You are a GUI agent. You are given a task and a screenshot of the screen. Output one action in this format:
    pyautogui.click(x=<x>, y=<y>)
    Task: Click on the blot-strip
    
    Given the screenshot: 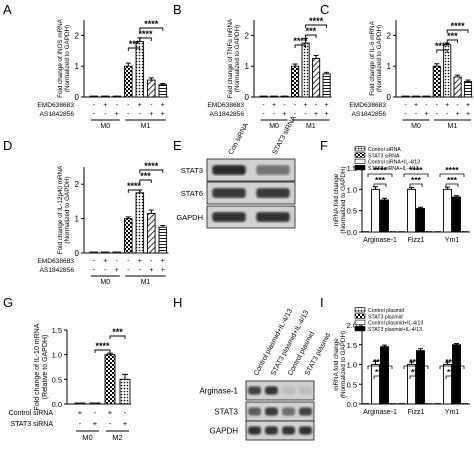 What is the action you would take?
    pyautogui.click(x=280, y=430)
    